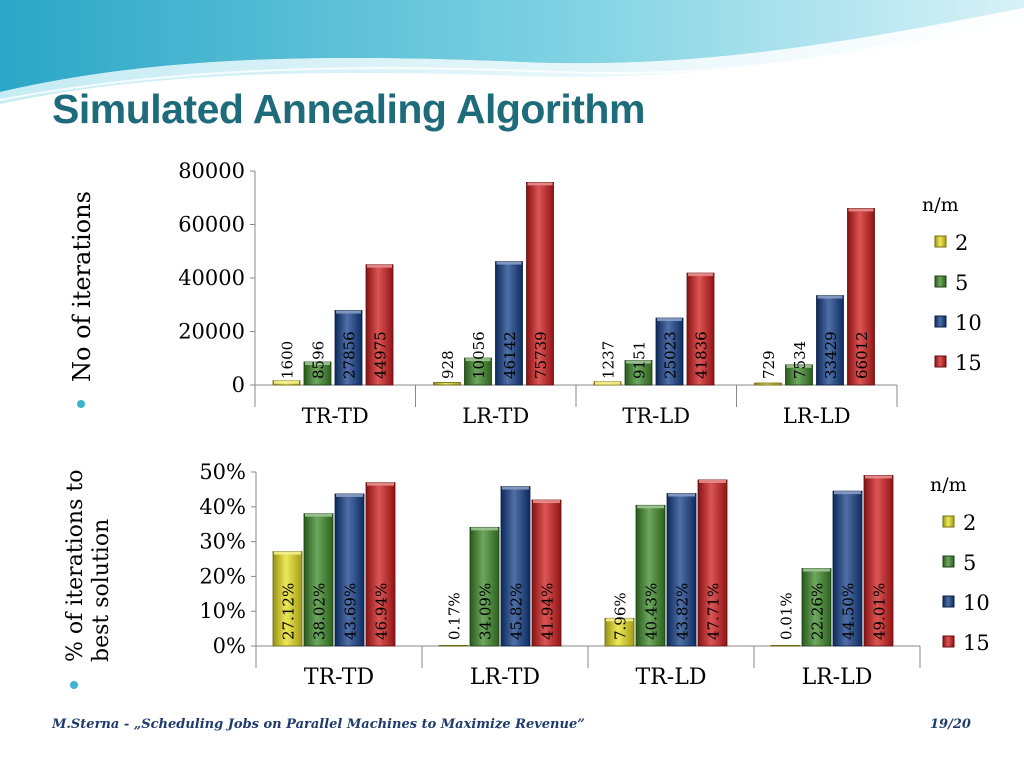 Image resolution: width=1024 pixels, height=768 pixels. What do you see at coordinates (479, 355) in the screenshot?
I see `data-label: 10056` at bounding box center [479, 355].